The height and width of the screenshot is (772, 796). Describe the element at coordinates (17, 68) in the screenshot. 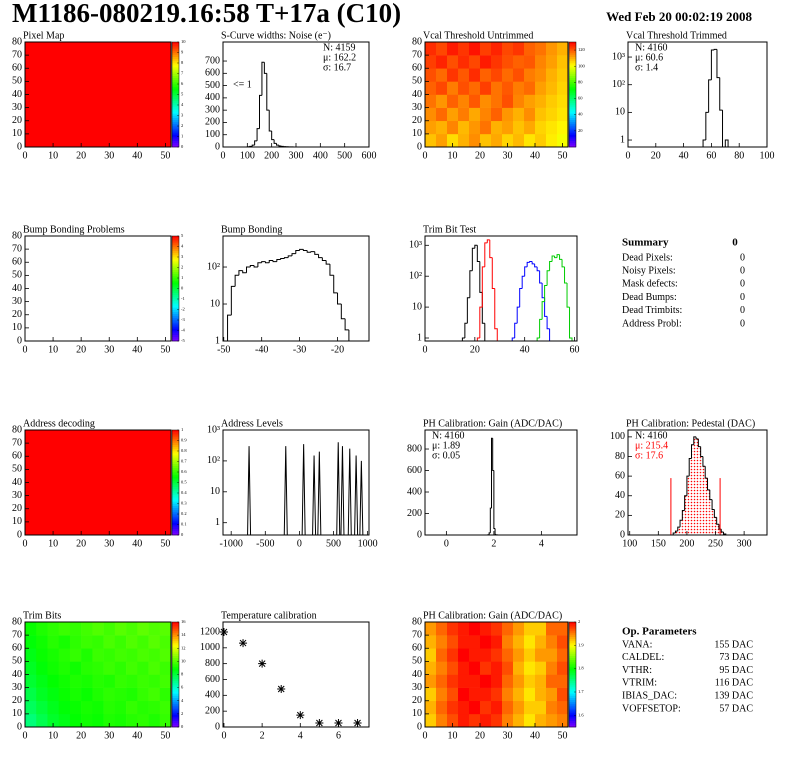

I see `y-tick-label: 60` at that location.